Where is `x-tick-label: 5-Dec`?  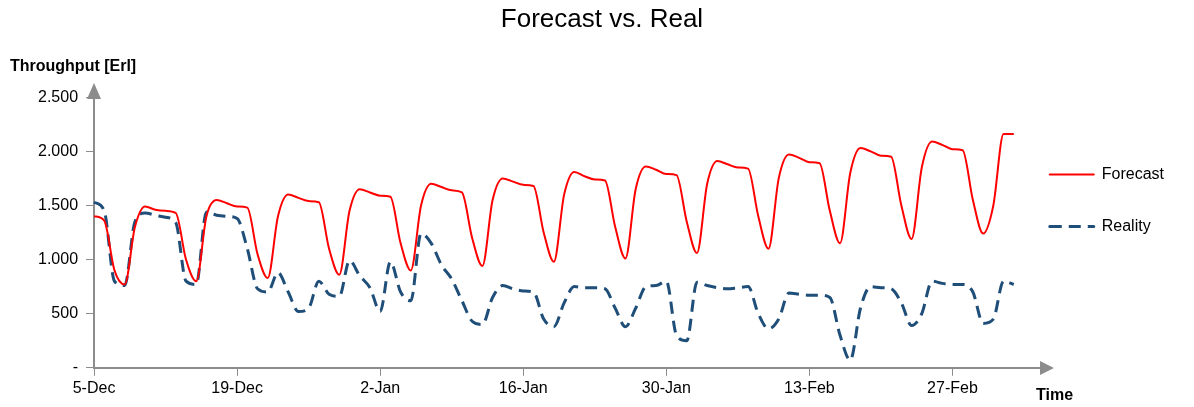
x-tick-label: 5-Dec is located at coordinates (94, 387).